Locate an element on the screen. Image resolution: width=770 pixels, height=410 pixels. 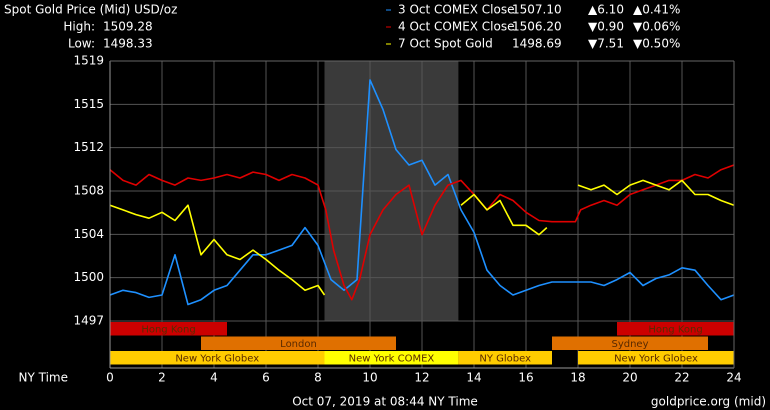
y-tick-label: 1508 is located at coordinates (88, 191).